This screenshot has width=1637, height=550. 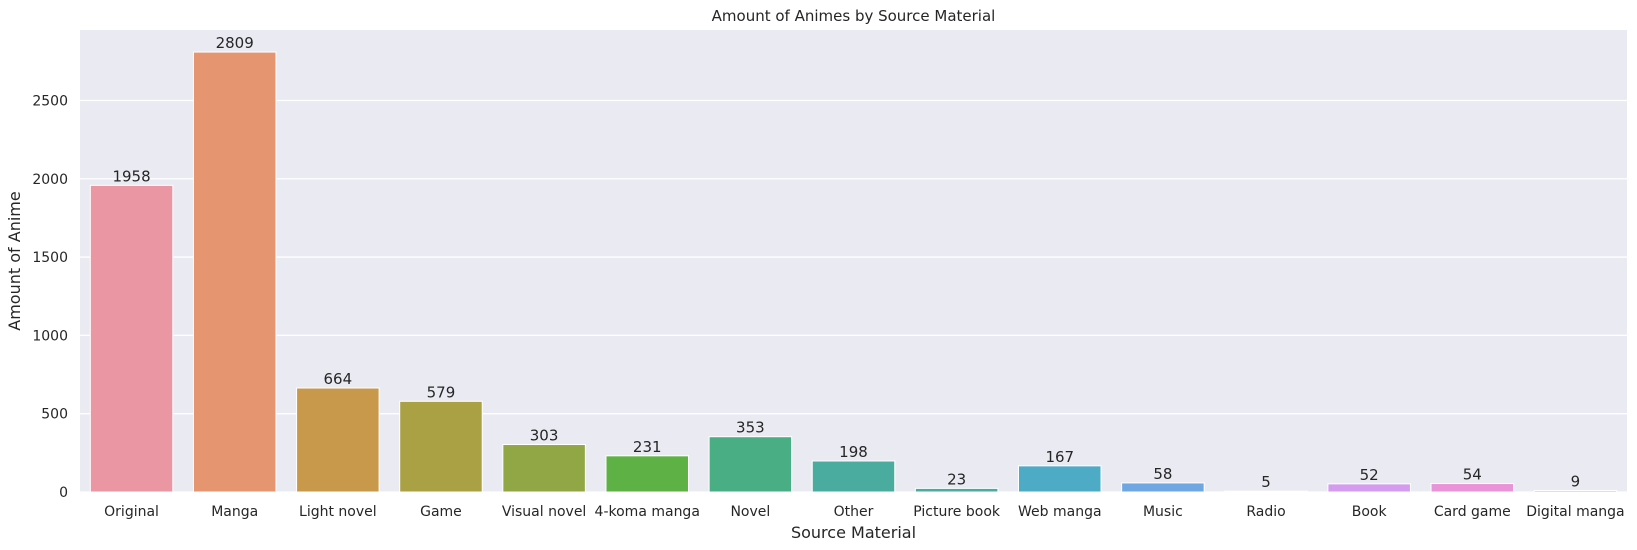 I want to click on x-tick-label: Visual novel, so click(x=544, y=512).